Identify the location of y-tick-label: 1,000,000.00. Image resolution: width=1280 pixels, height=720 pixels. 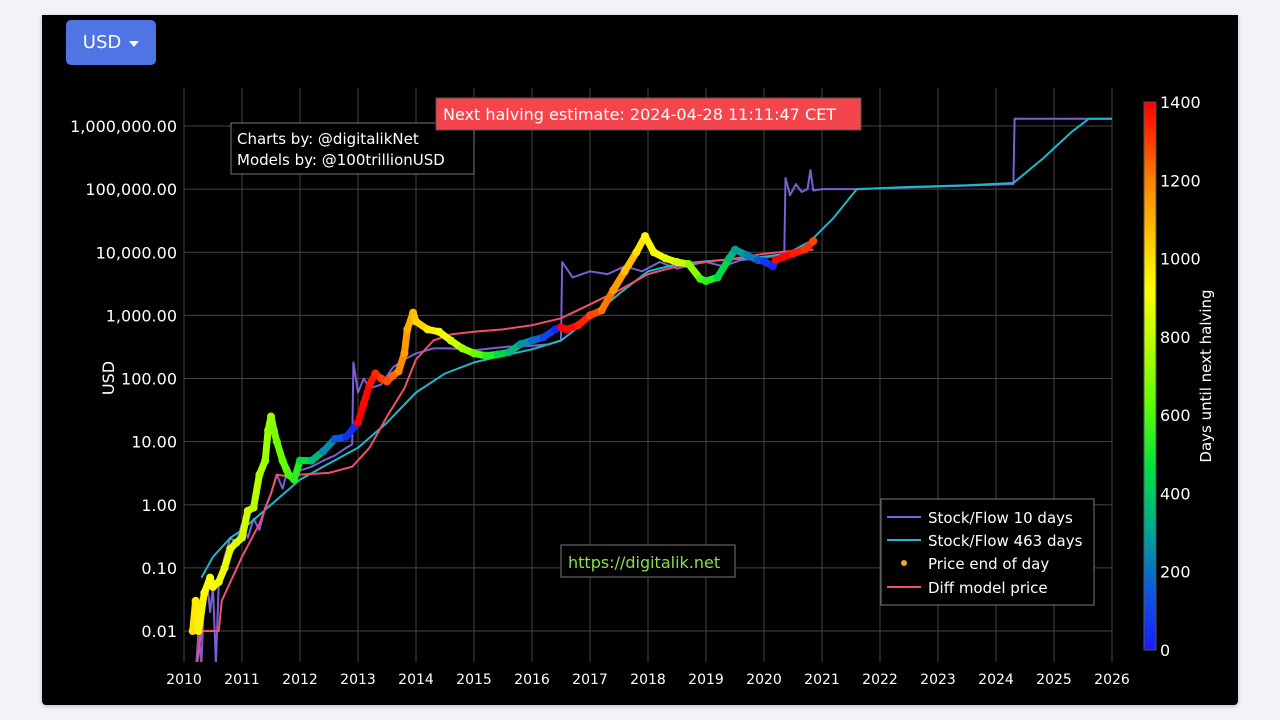
(123, 126).